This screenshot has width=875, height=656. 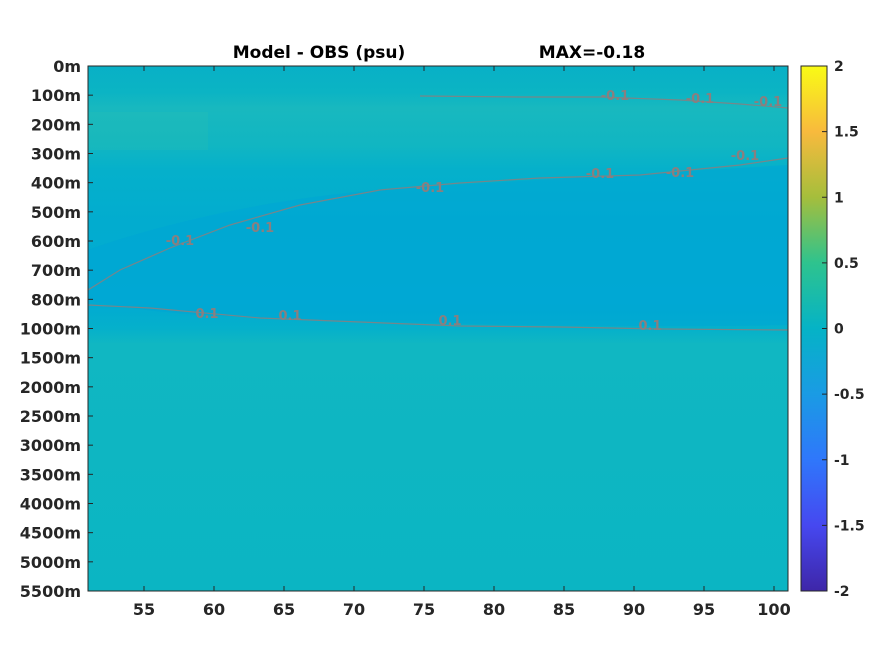 What do you see at coordinates (67, 66) in the screenshot?
I see `y-tick-label: 0m` at bounding box center [67, 66].